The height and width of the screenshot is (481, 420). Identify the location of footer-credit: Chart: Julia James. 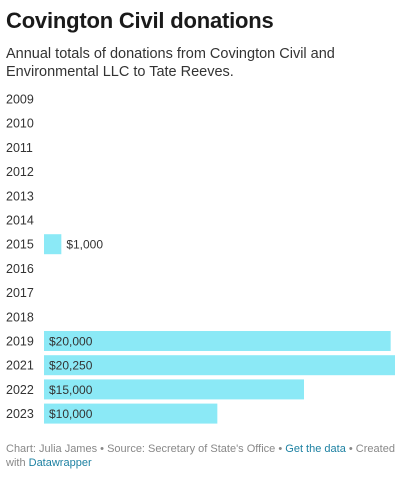
(52, 449).